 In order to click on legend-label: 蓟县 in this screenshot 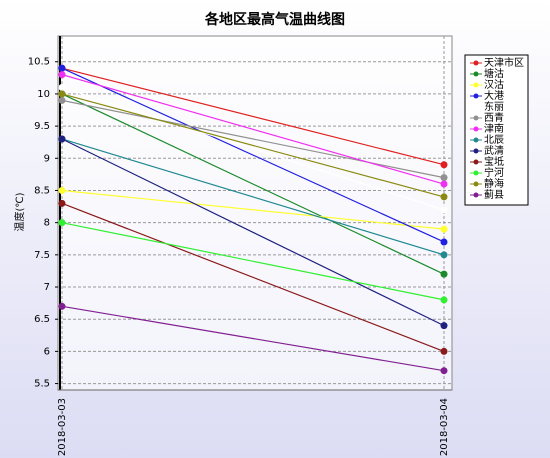, I will do `click(494, 194)`.